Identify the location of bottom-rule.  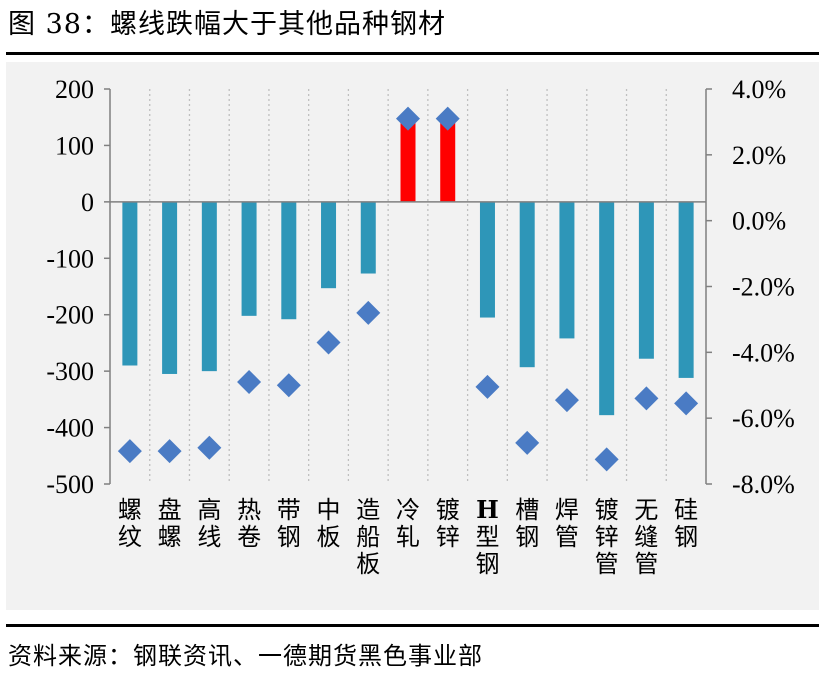
(412, 625).